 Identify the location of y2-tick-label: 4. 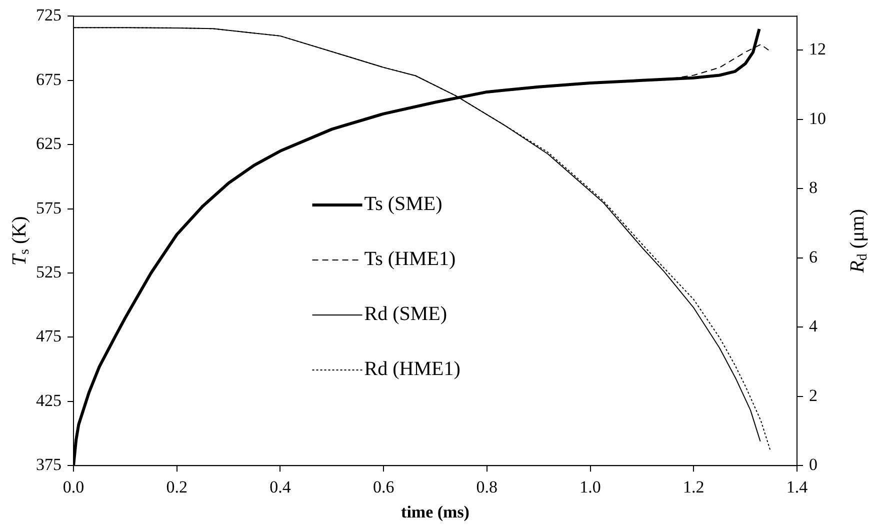
(813, 326).